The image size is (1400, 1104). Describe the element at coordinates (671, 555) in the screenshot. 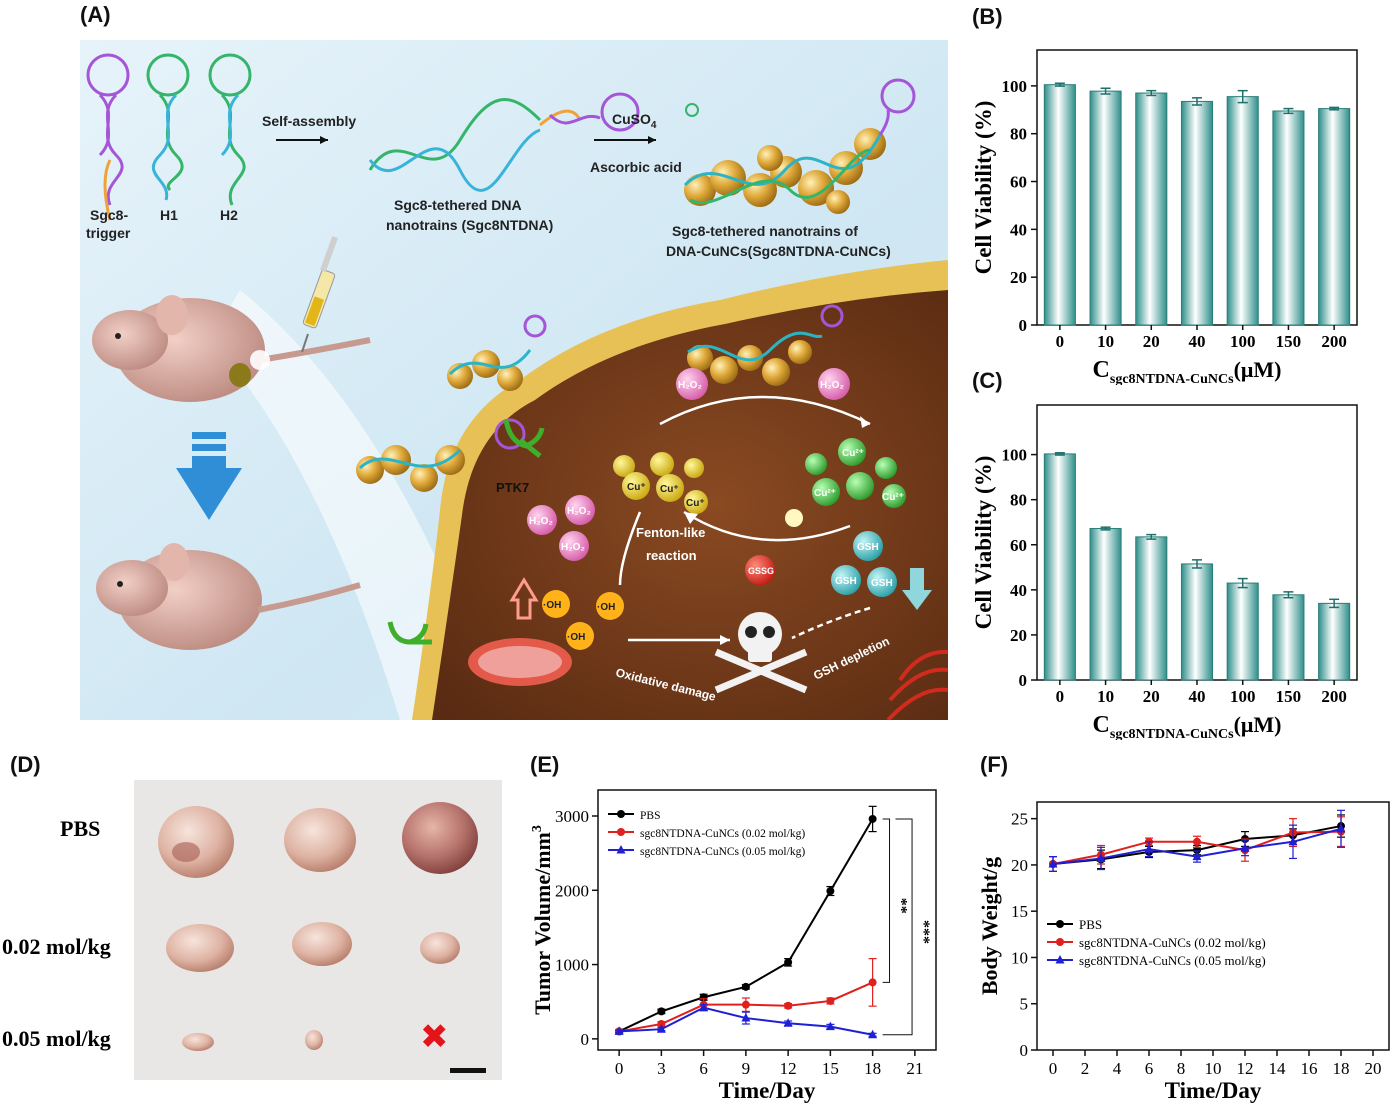

I see `fenton-label-2: reaction` at that location.